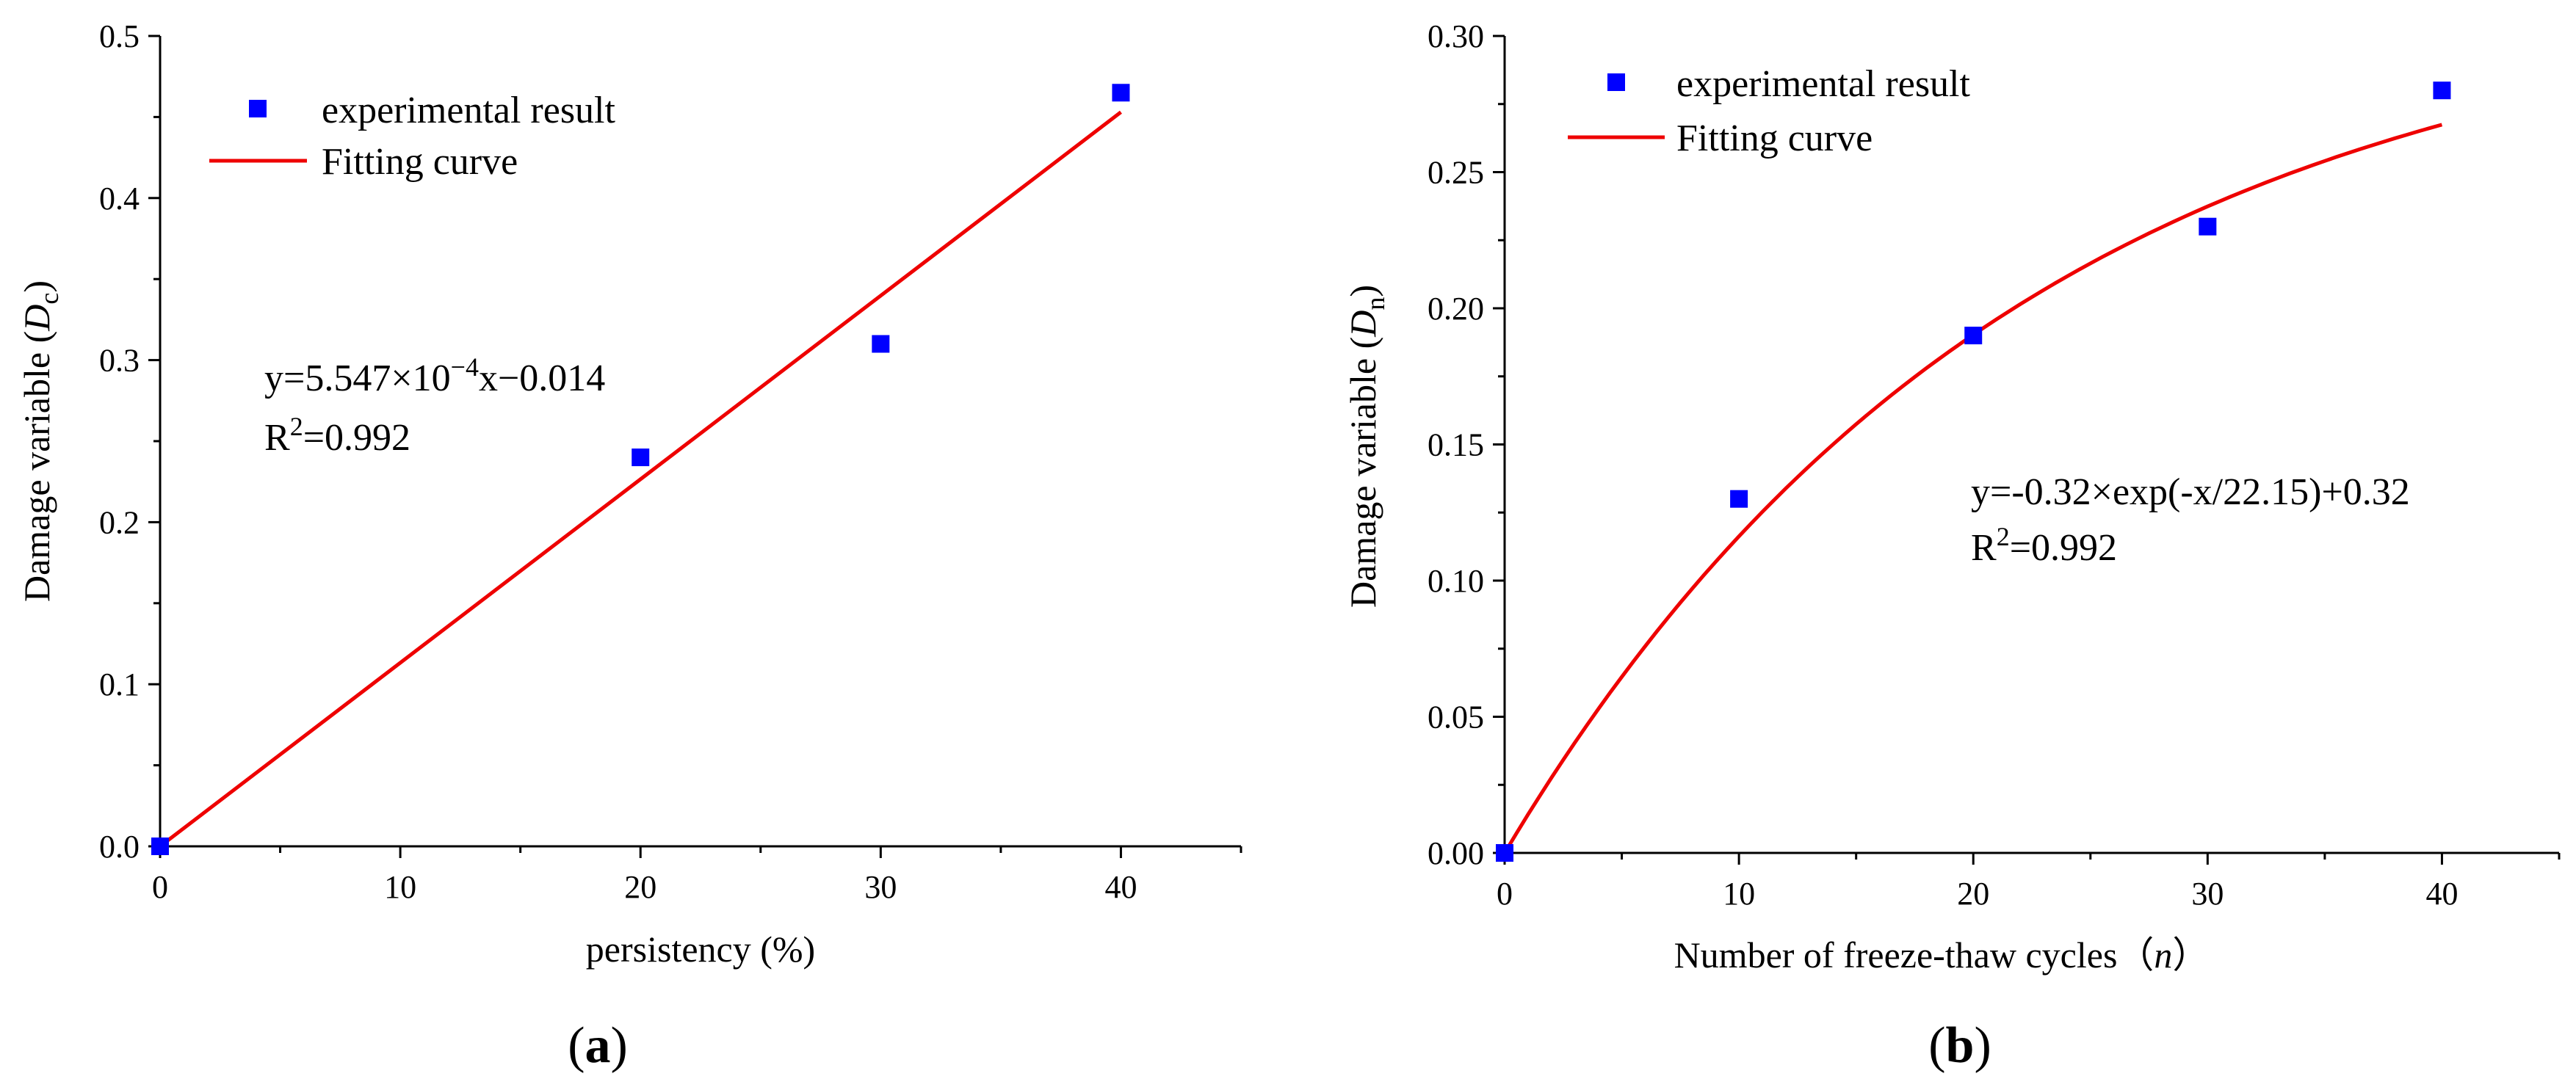 This screenshot has width=2576, height=1079. I want to click on chart-b-r-squared: R2=0.992, so click(2044, 545).